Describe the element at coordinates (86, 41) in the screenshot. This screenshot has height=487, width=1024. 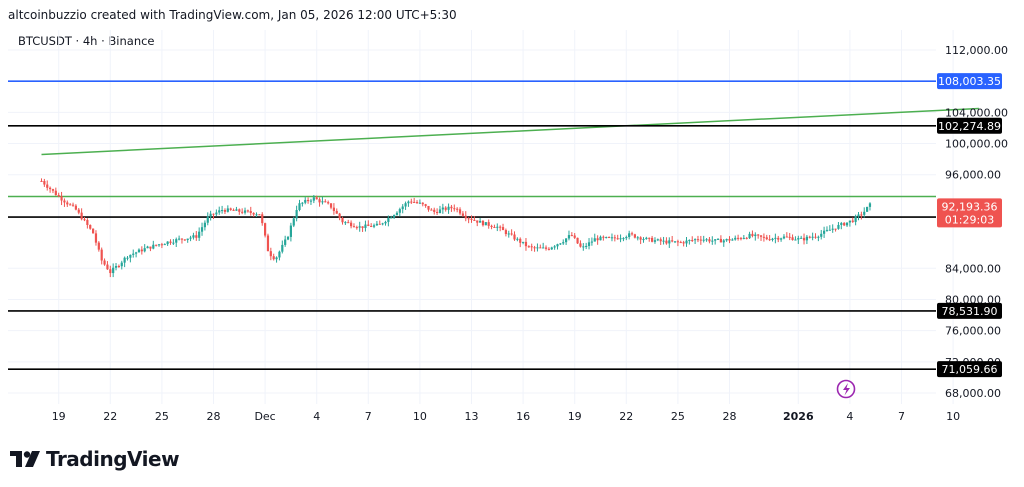
I see `symbol-legend: BTCUSDT · 4h · Binance` at that location.